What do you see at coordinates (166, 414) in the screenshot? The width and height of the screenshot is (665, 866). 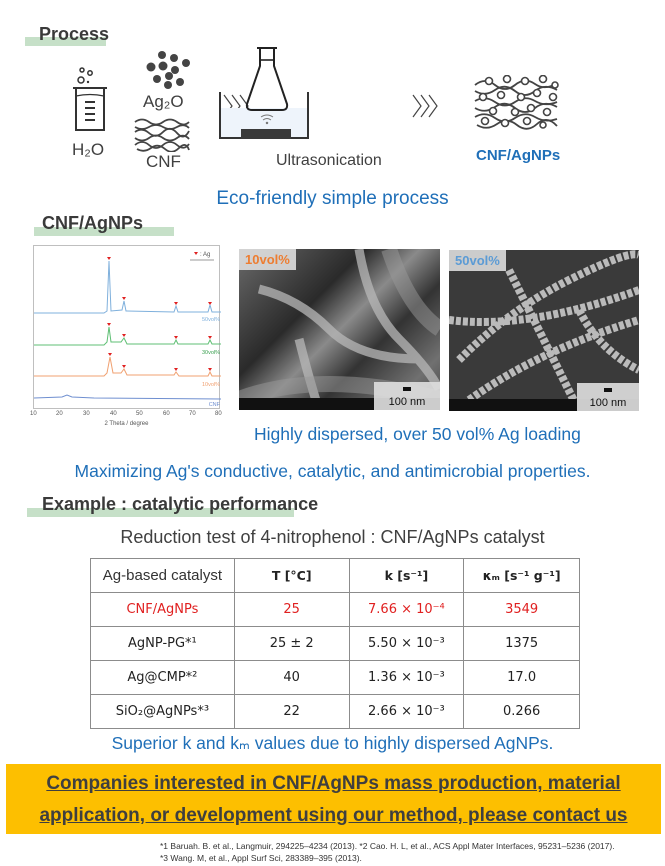 I see `x-tick: 60` at bounding box center [166, 414].